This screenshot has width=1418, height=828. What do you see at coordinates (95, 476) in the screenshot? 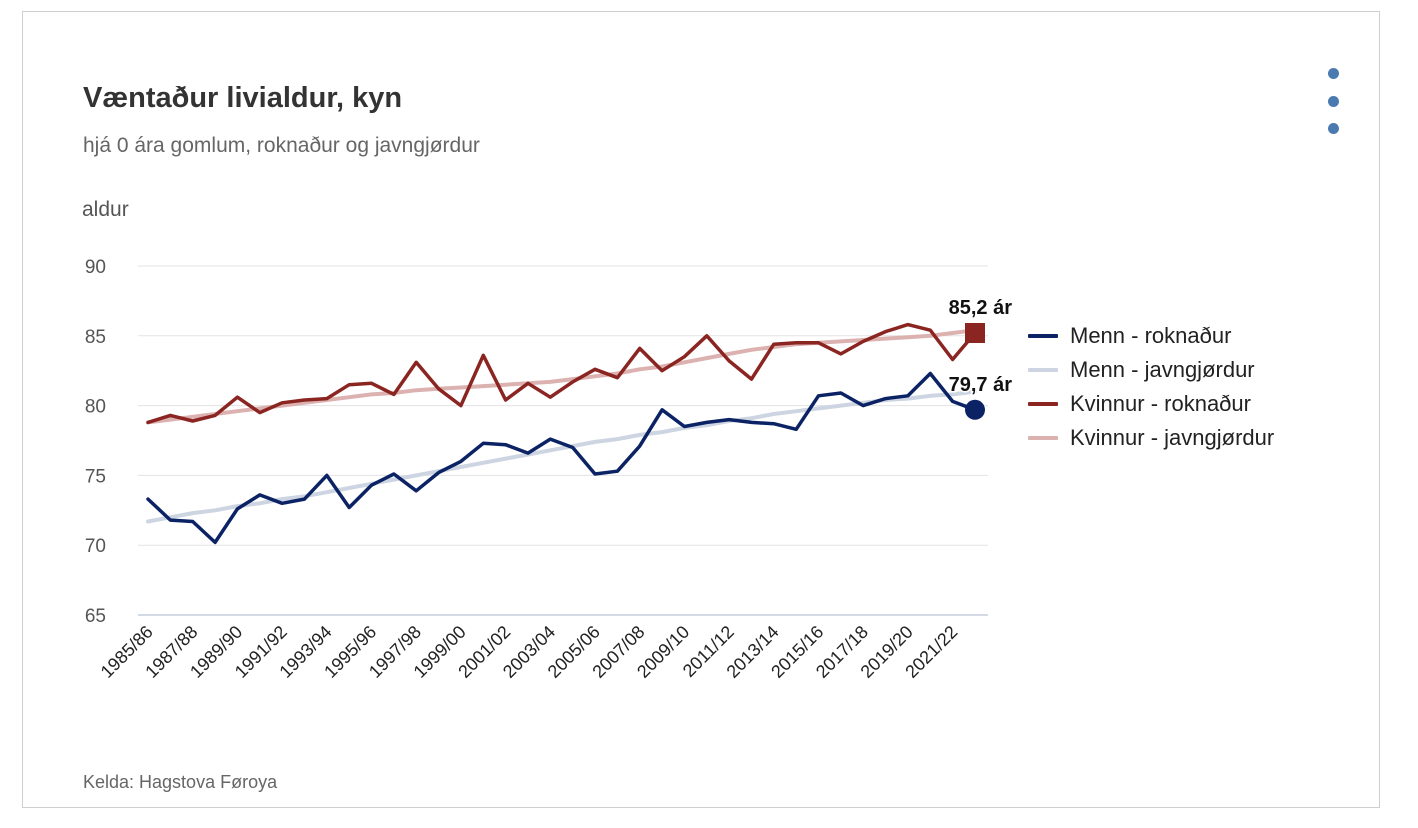
I see `y-tick-label: 75` at bounding box center [95, 476].